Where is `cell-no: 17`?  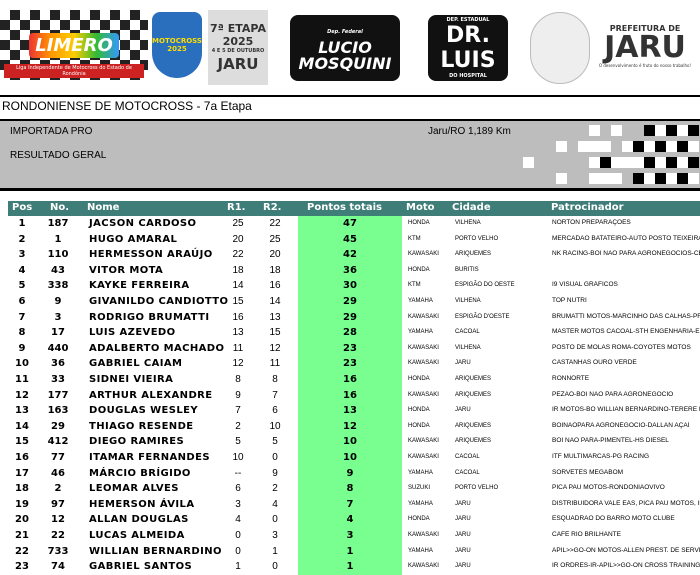
cell-no: 17 is located at coordinates (58, 333).